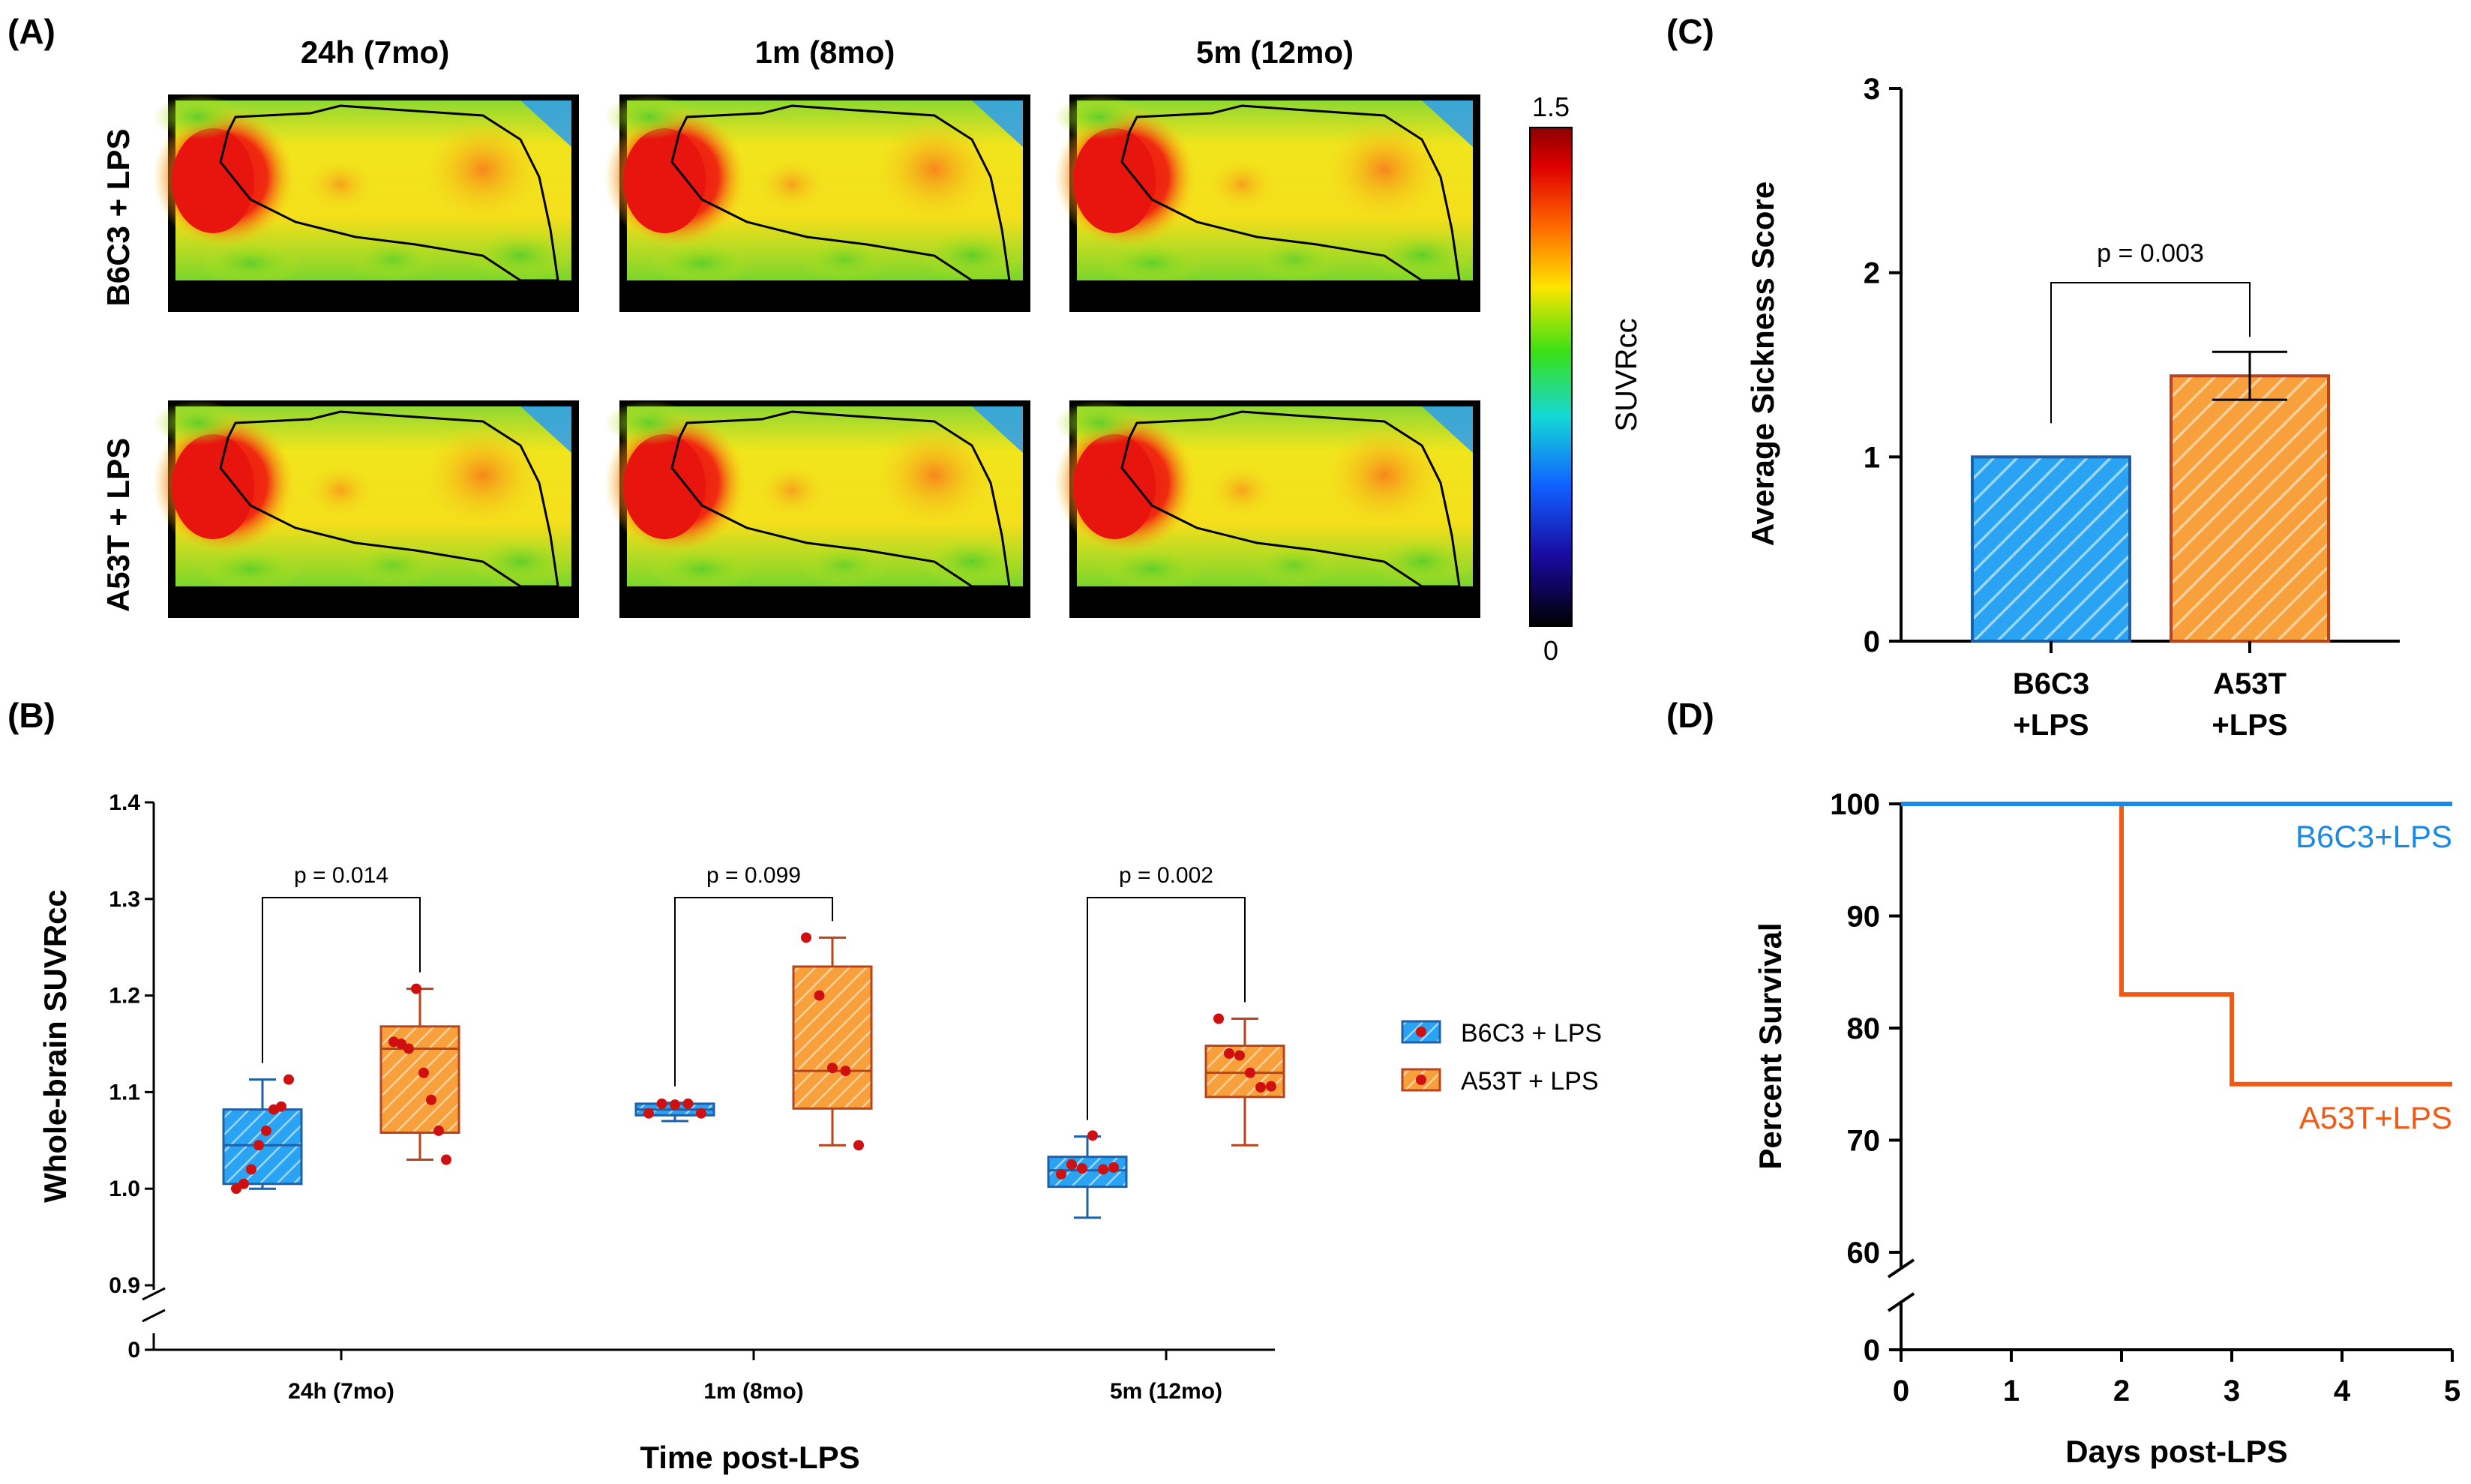  I want to click on y-tick-label: 1.2, so click(124, 996).